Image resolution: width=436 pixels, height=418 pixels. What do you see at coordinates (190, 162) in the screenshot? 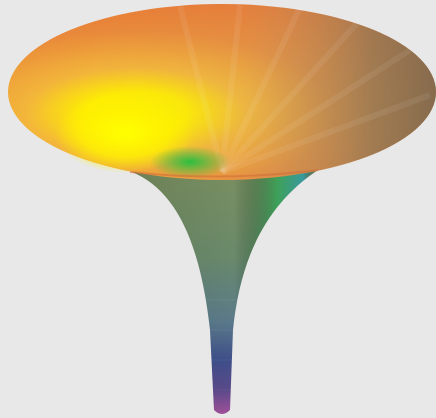
I see `rim-highlight-green` at bounding box center [190, 162].